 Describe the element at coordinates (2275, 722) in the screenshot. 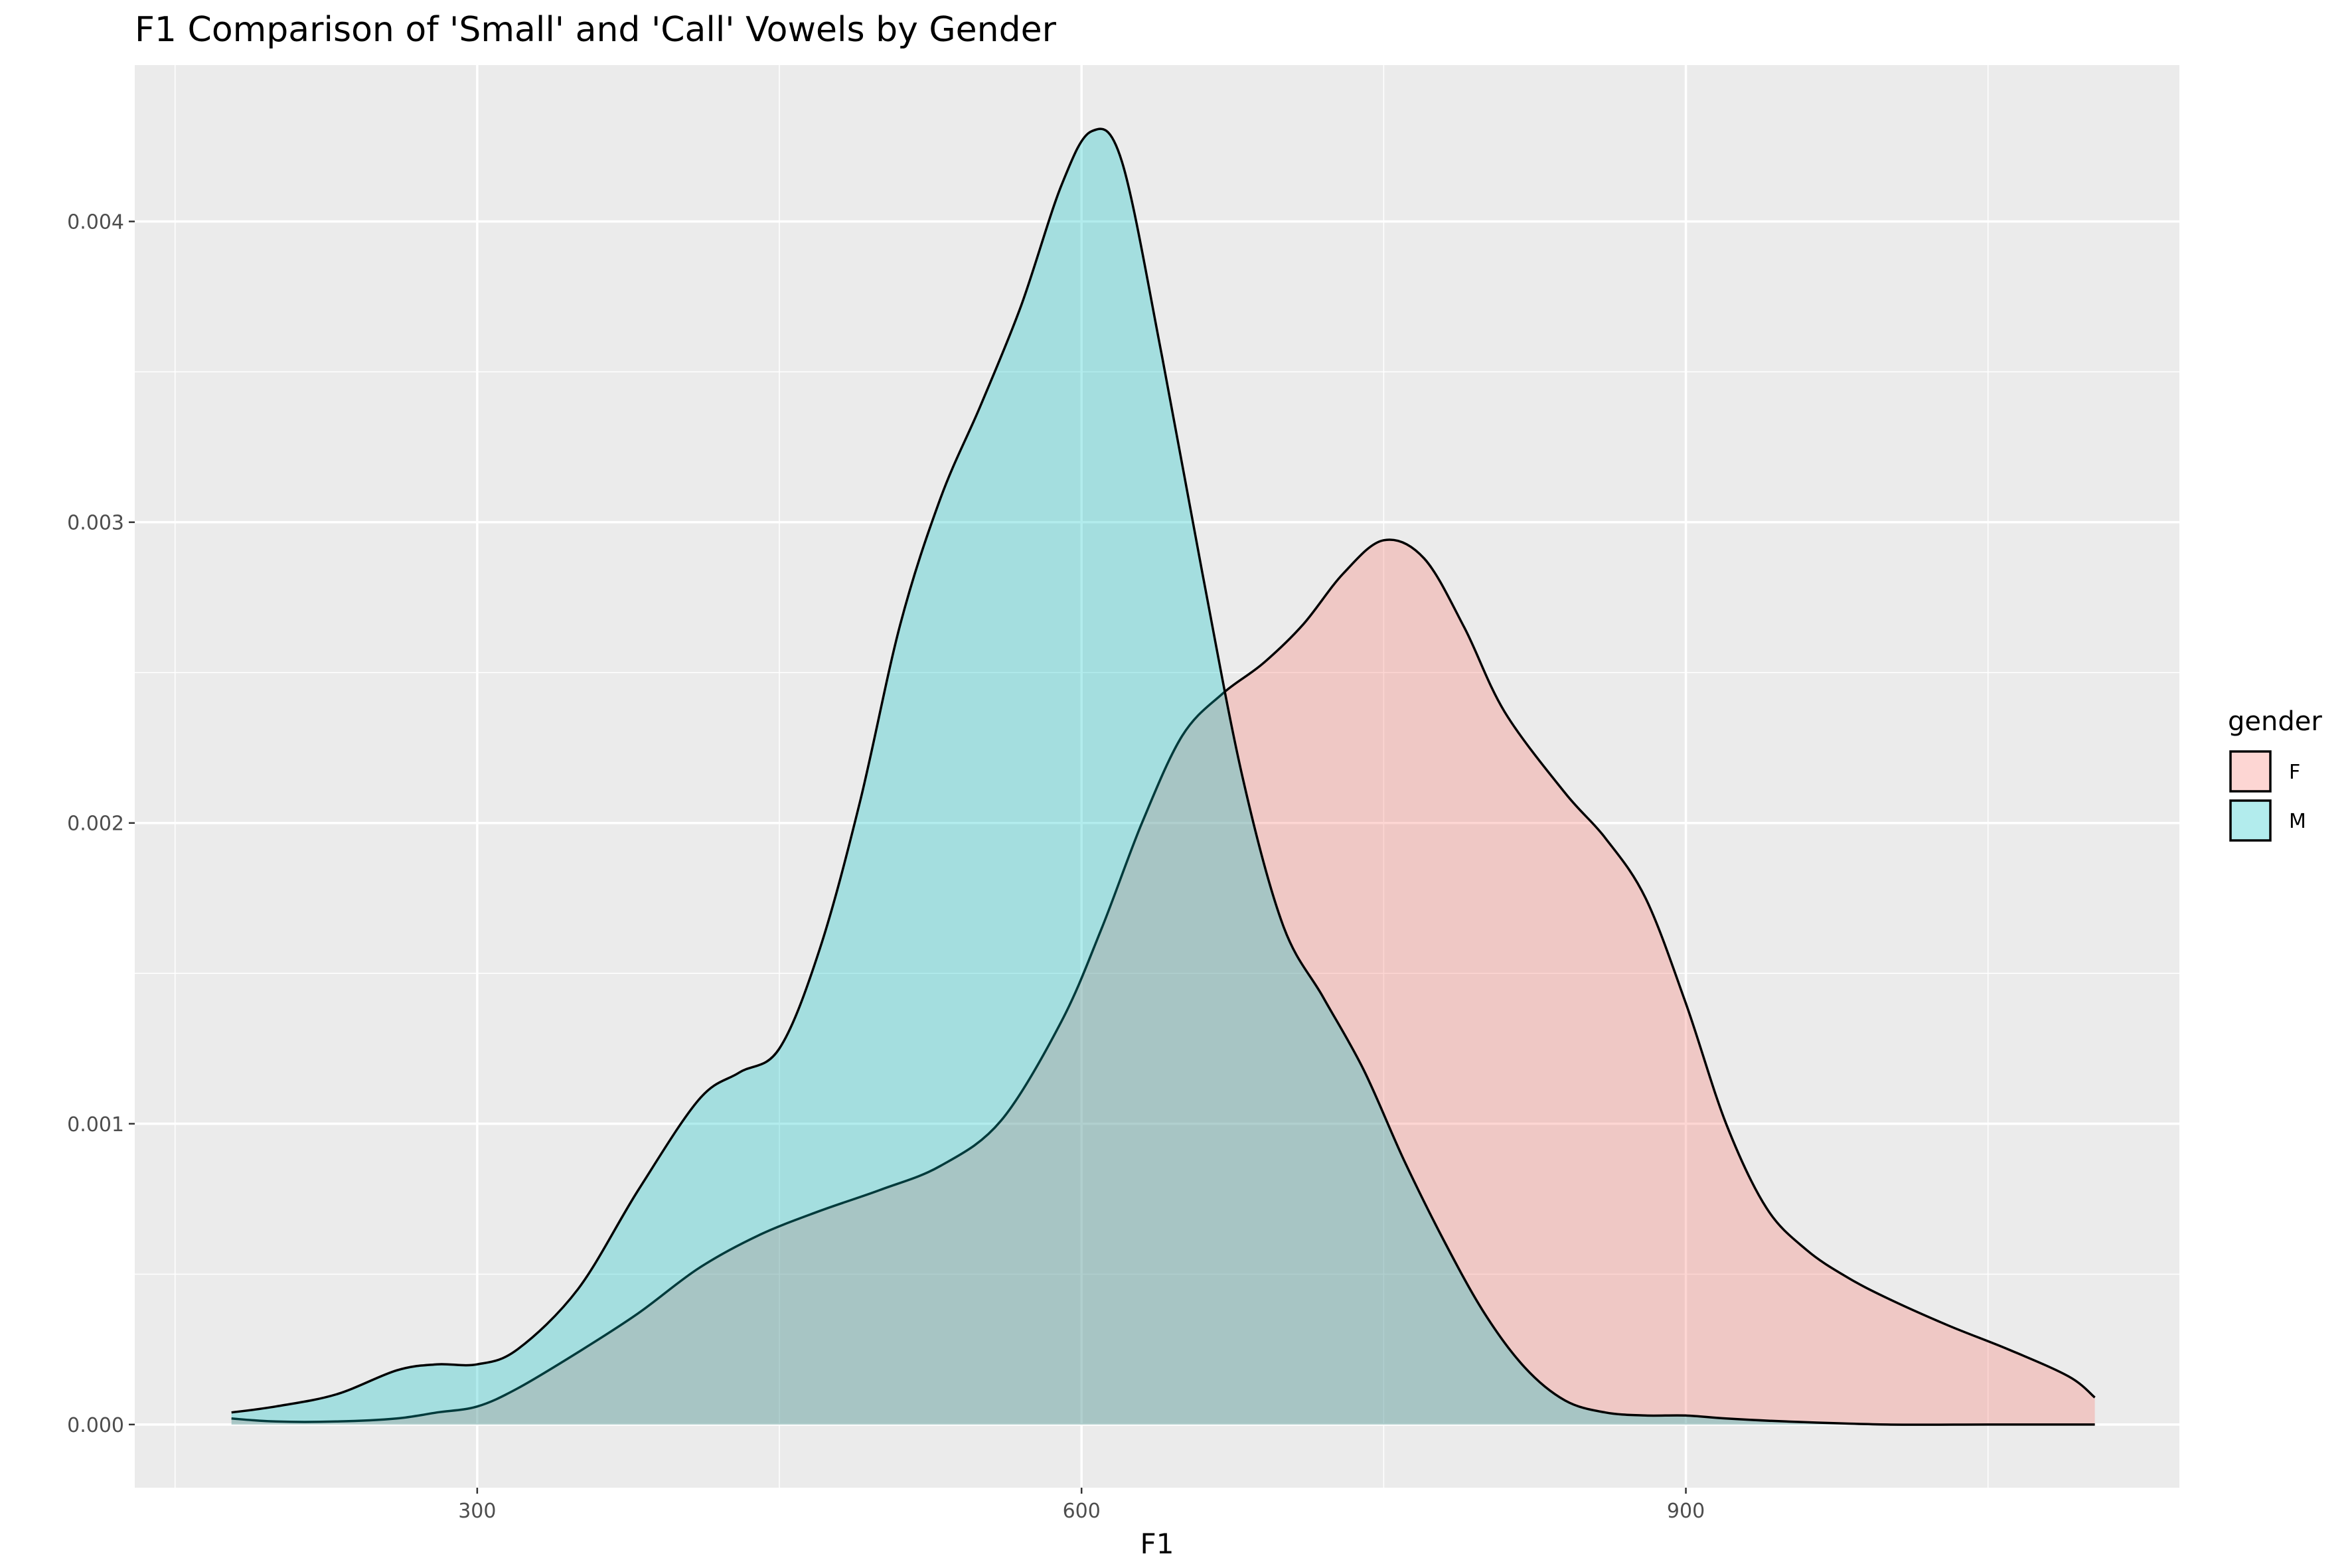

I see `legend-title: gender` at that location.